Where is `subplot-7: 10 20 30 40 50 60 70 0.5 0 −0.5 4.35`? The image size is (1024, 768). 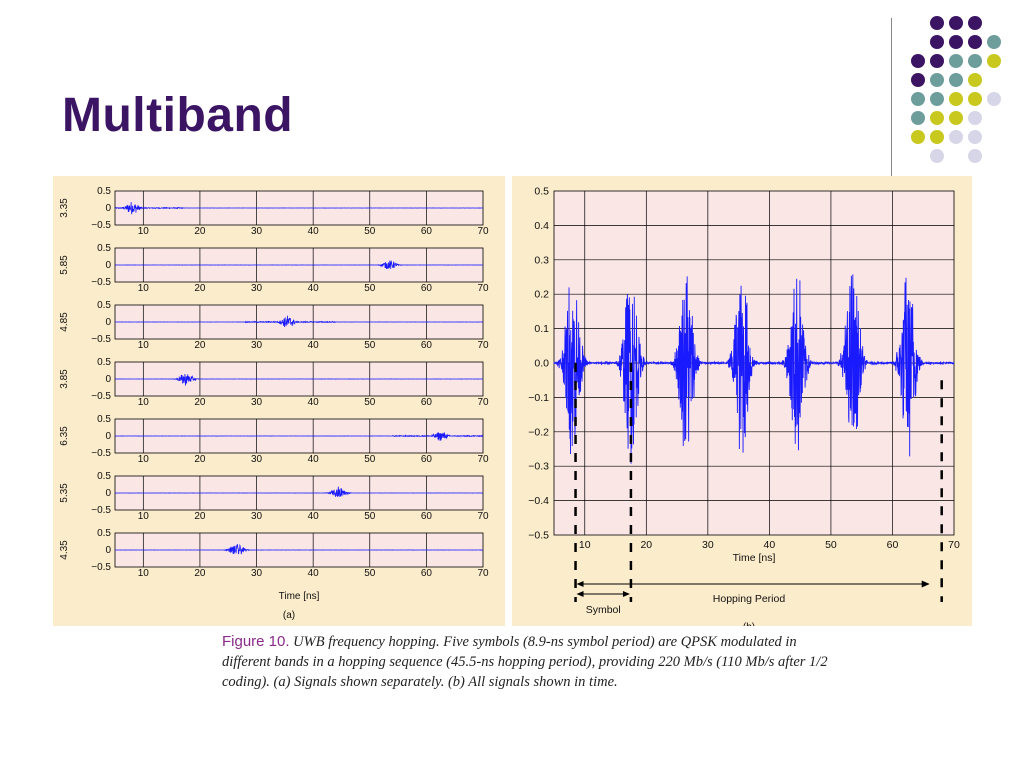 subplot-7: 10 20 30 40 50 60 70 0.5 0 −0.5 4.35 is located at coordinates (274, 553).